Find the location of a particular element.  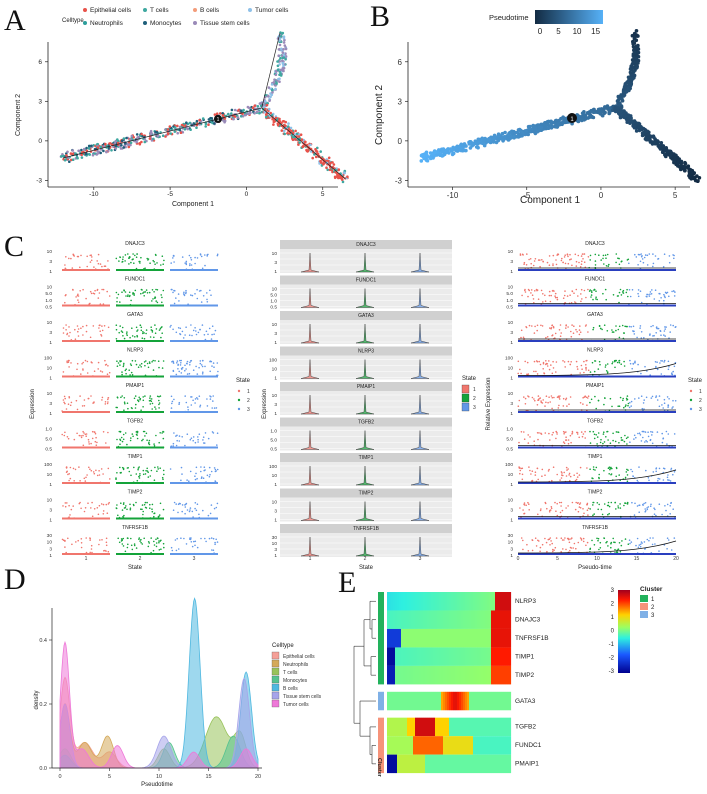

panel-e-cluster-band is located at coordinates (381, 745).